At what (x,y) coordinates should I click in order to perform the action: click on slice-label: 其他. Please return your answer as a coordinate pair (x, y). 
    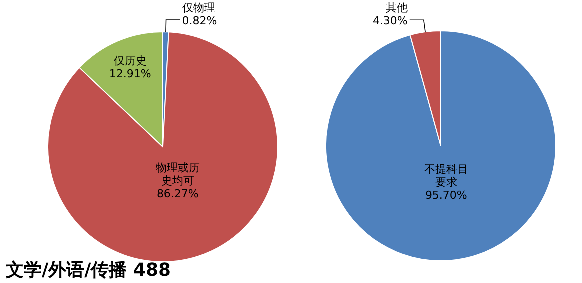
    Looking at the image, I should click on (397, 8).